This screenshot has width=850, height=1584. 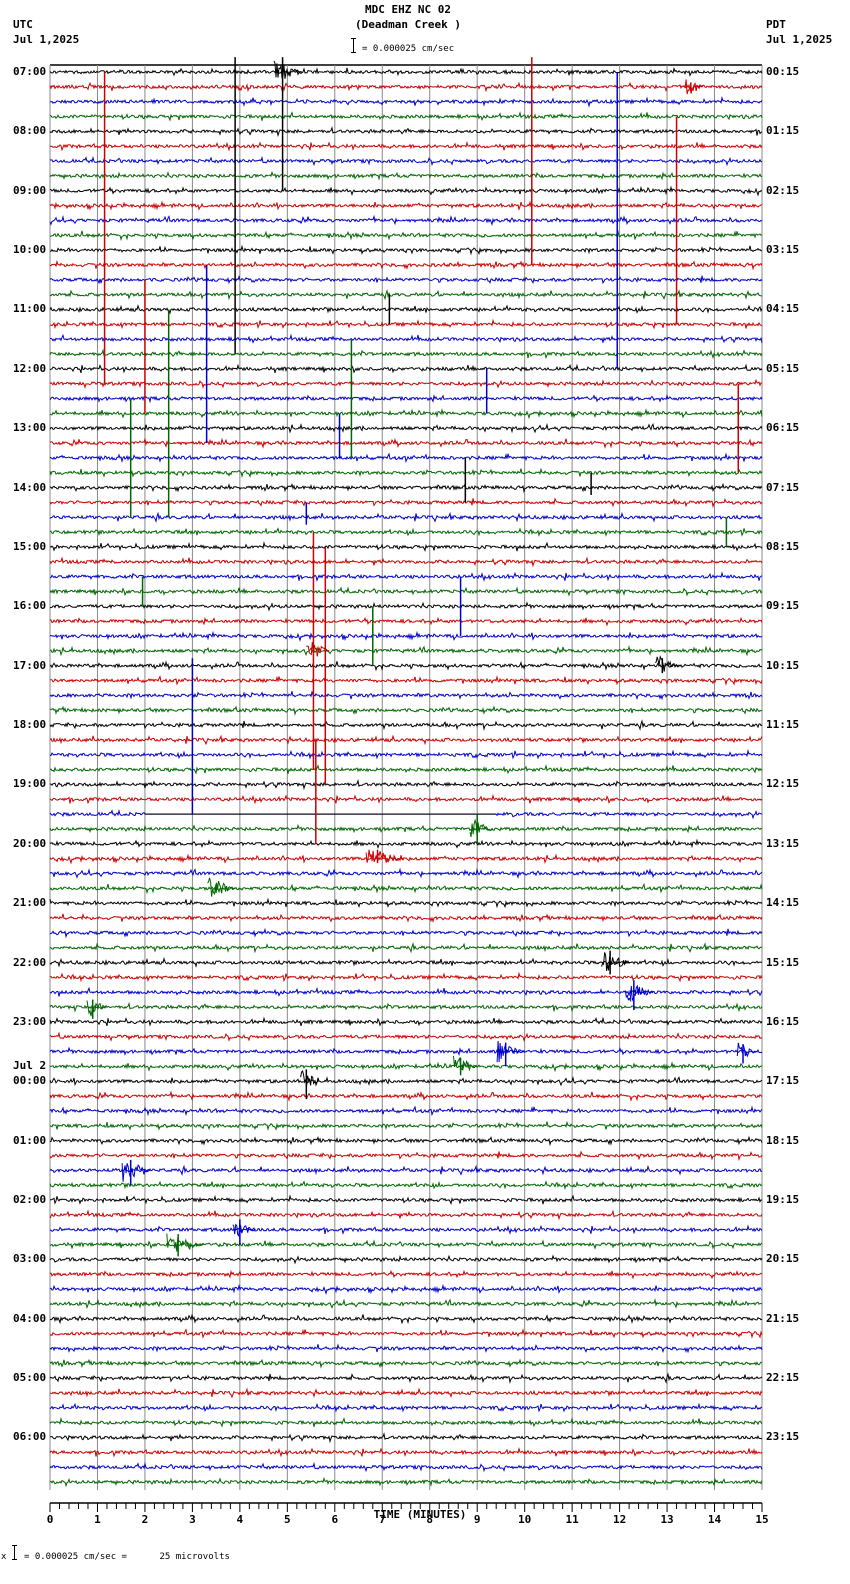 What do you see at coordinates (799, 39) in the screenshot?
I see `right-date: Jul 1,2025` at bounding box center [799, 39].